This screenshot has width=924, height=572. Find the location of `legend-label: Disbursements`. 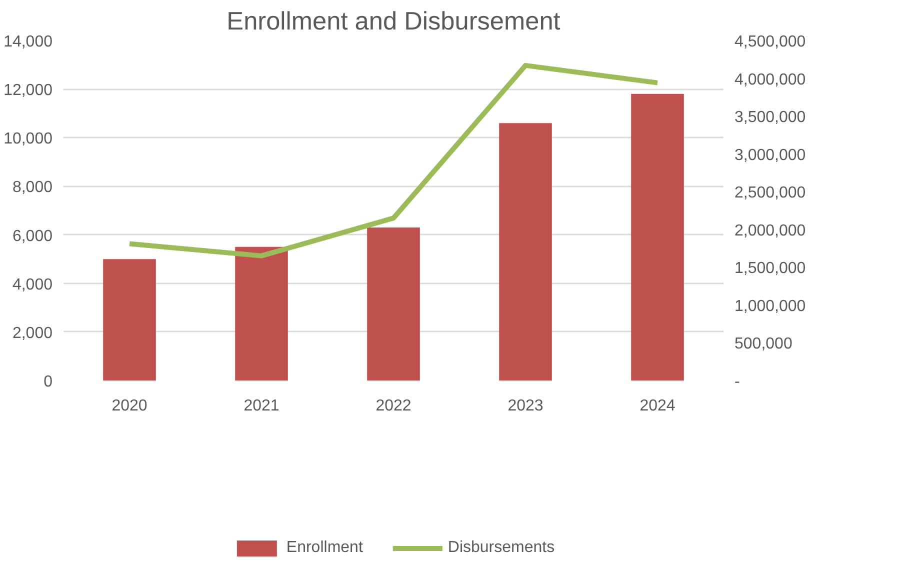

legend-label: Disbursements is located at coordinates (501, 548).